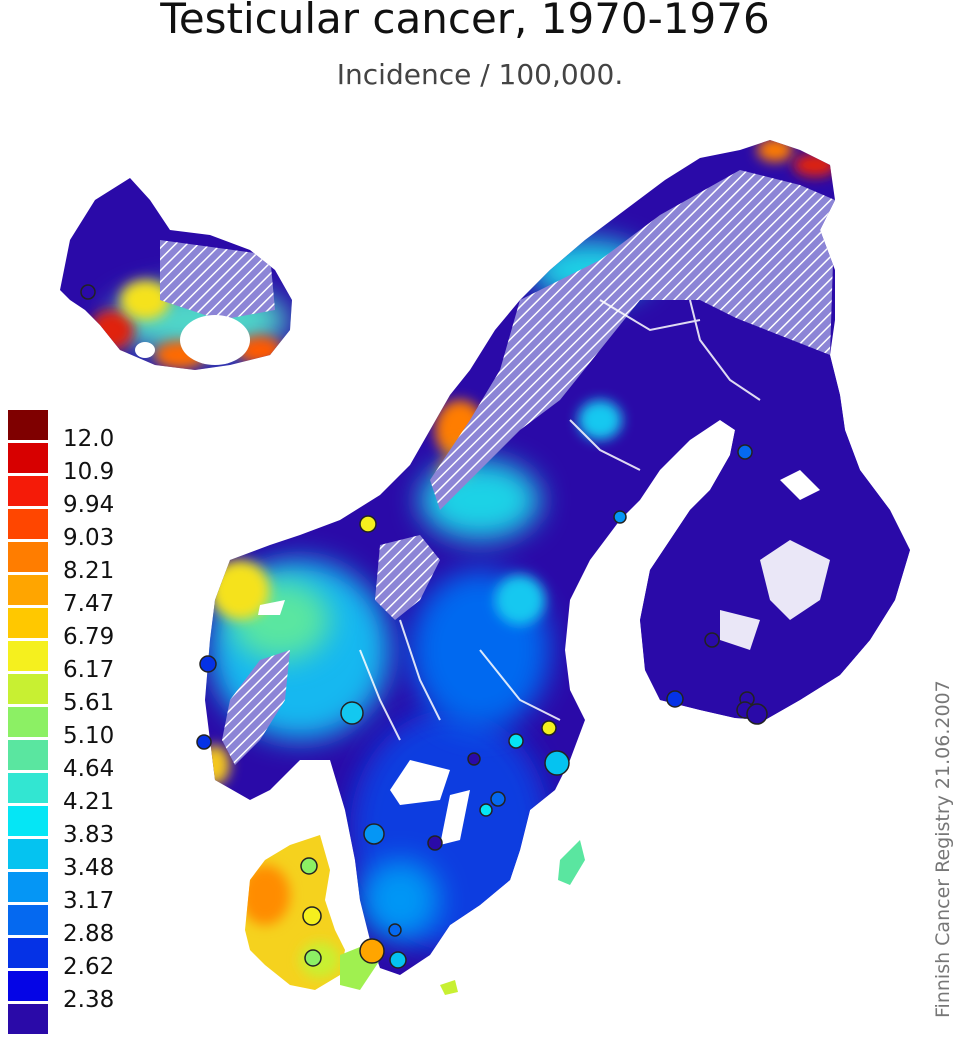  I want to click on legend-label: 5.61, so click(89, 703).